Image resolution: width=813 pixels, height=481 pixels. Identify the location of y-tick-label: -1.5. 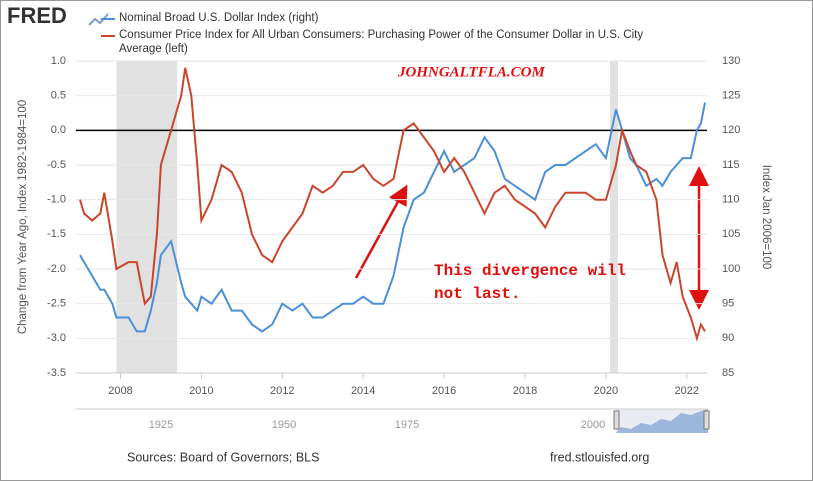
(56, 234).